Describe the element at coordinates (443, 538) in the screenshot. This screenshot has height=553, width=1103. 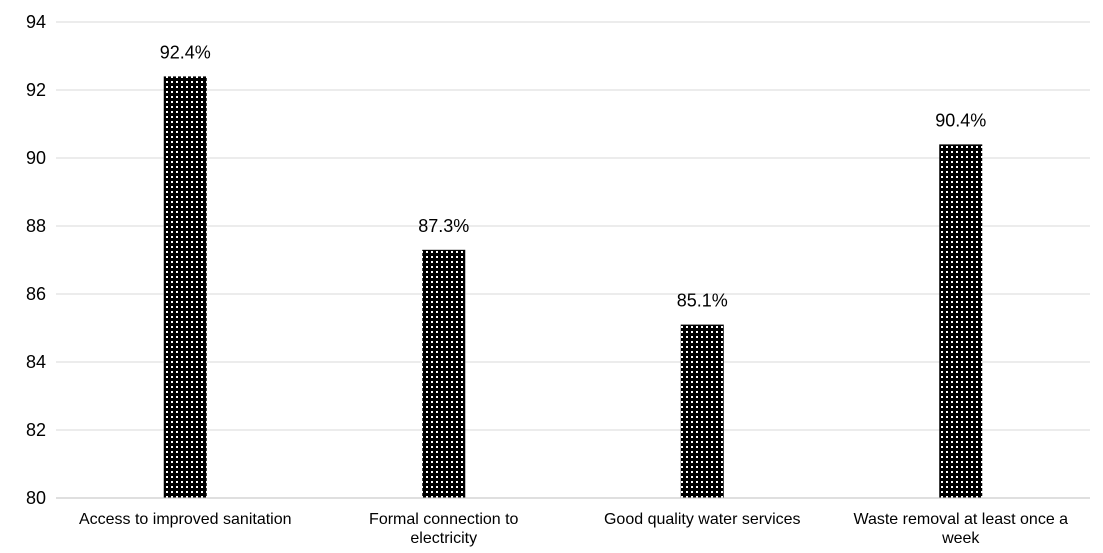
I see `x-tick-label: electricity` at that location.